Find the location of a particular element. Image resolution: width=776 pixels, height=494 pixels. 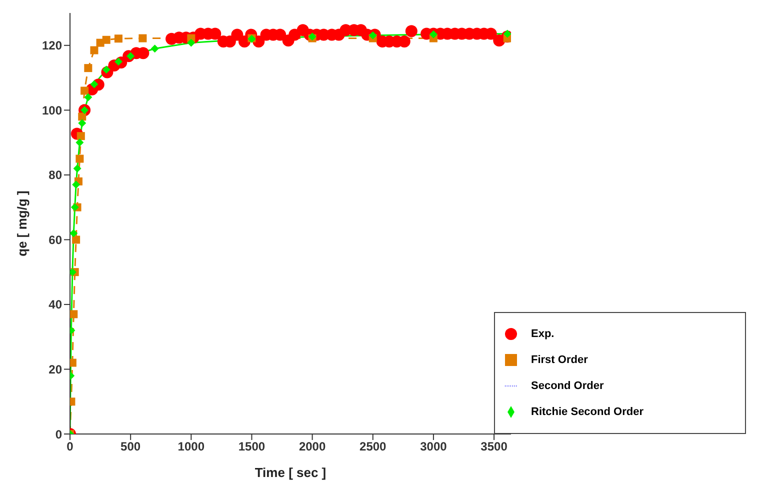

y-tick-label: 80 is located at coordinates (55, 175).